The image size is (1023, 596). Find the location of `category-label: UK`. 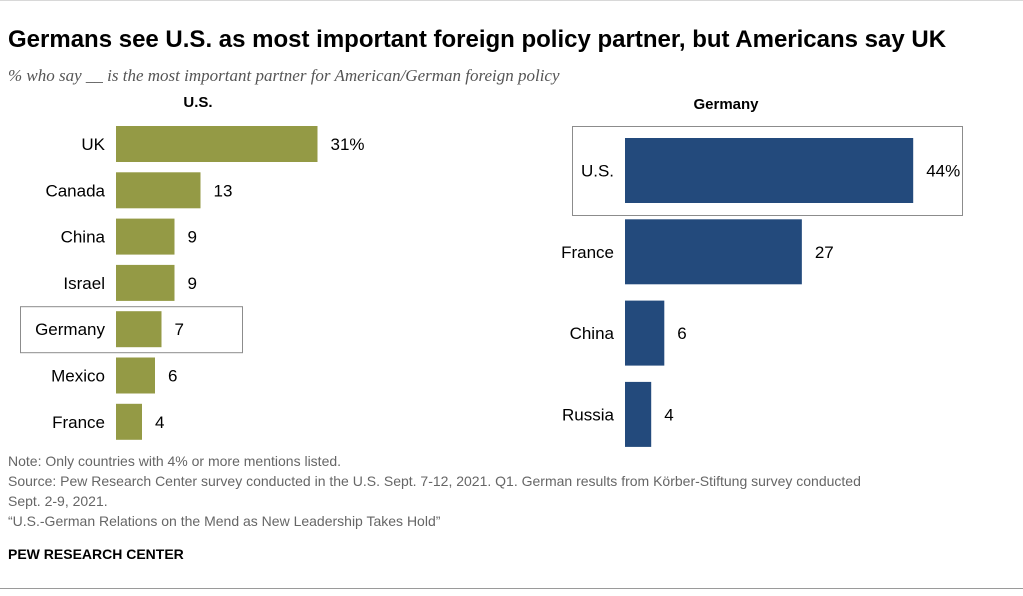

category-label: UK is located at coordinates (93, 144).